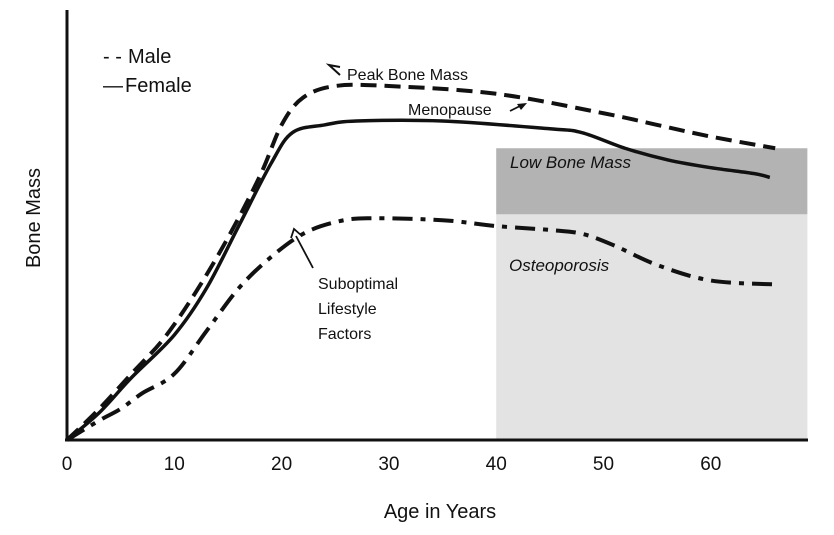  Describe the element at coordinates (710, 464) in the screenshot. I see `x-tick-label: 60` at that location.